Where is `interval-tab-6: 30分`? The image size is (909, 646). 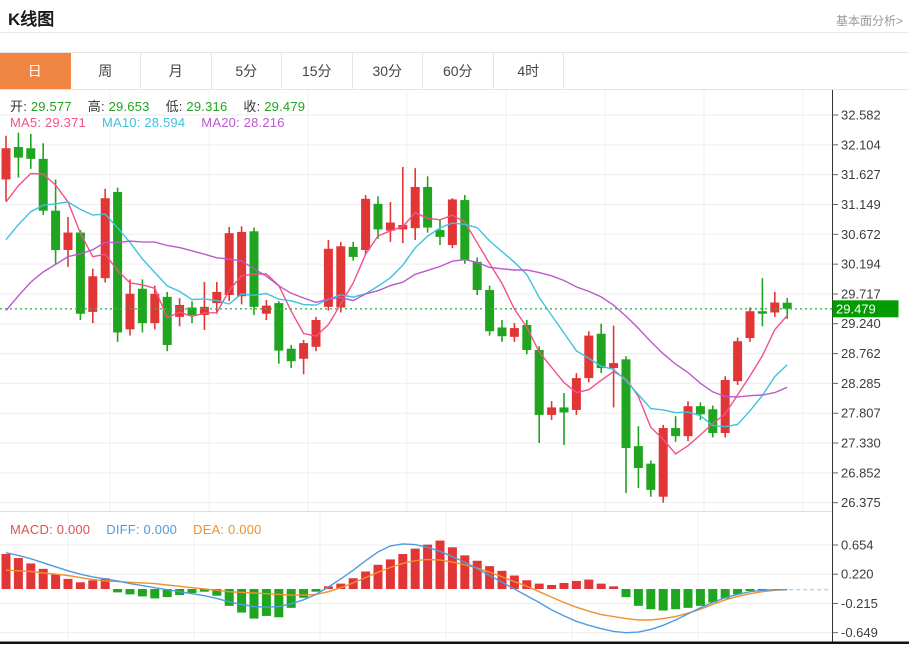 interval-tab-6: 30分 is located at coordinates (388, 71).